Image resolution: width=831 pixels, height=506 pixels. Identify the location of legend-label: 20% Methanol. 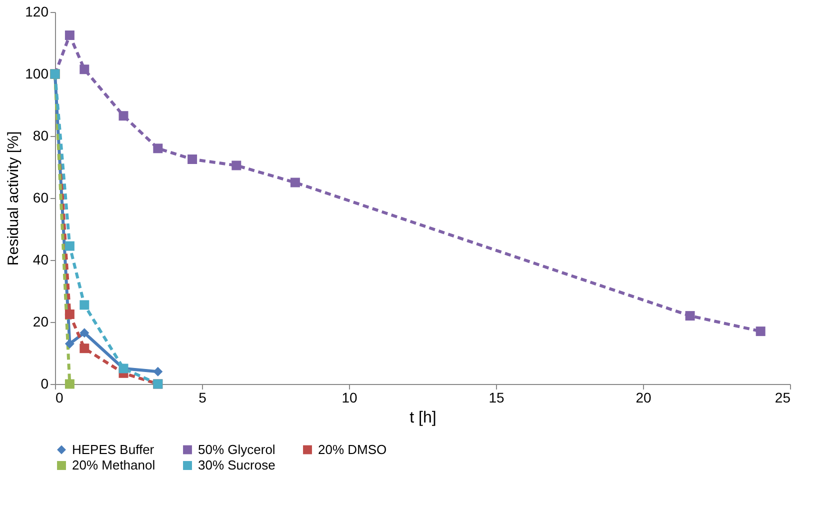
(114, 465).